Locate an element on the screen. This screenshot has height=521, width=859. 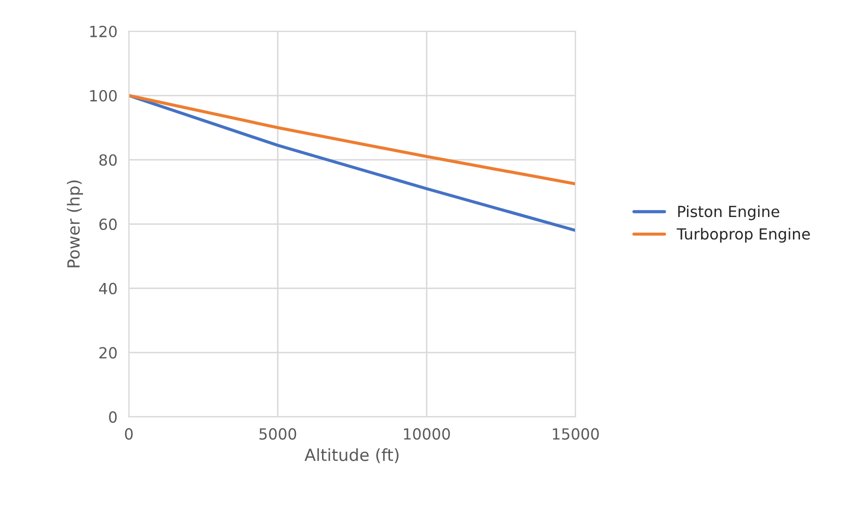
legend-label: Turboprop Engine is located at coordinates (743, 235).